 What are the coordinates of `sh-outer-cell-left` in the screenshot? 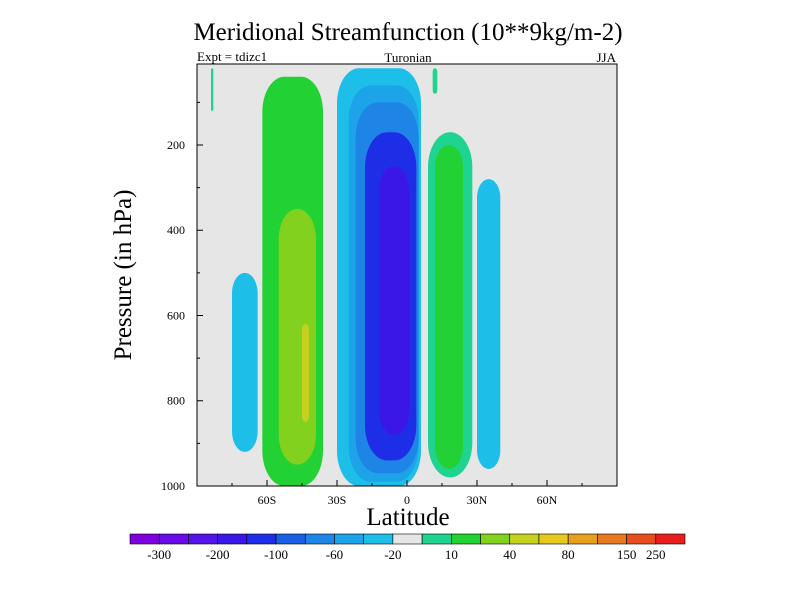 It's located at (245, 362).